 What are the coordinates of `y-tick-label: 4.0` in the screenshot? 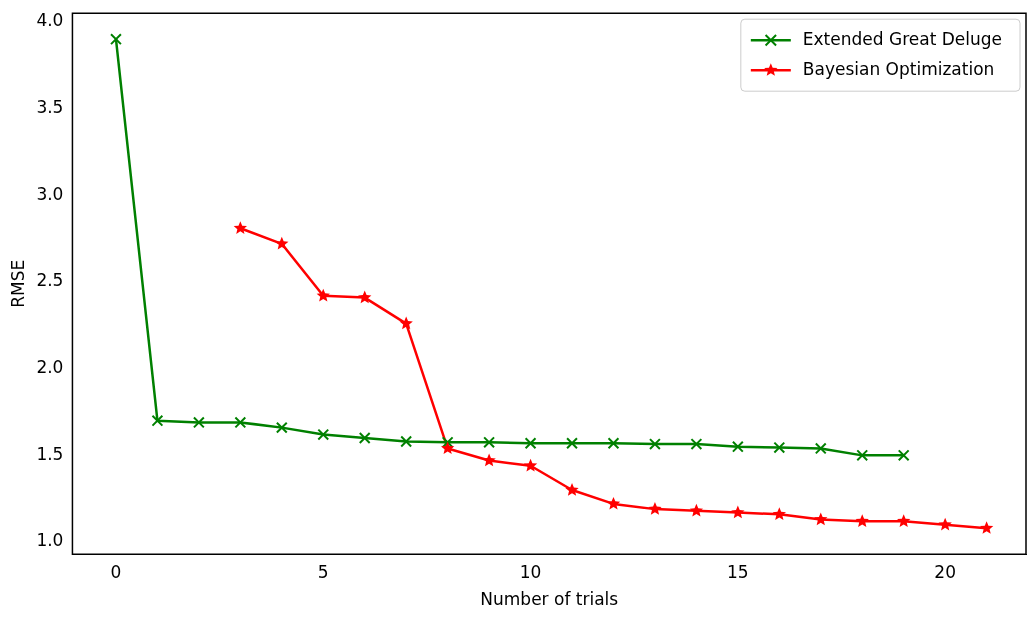 It's located at (50, 20).